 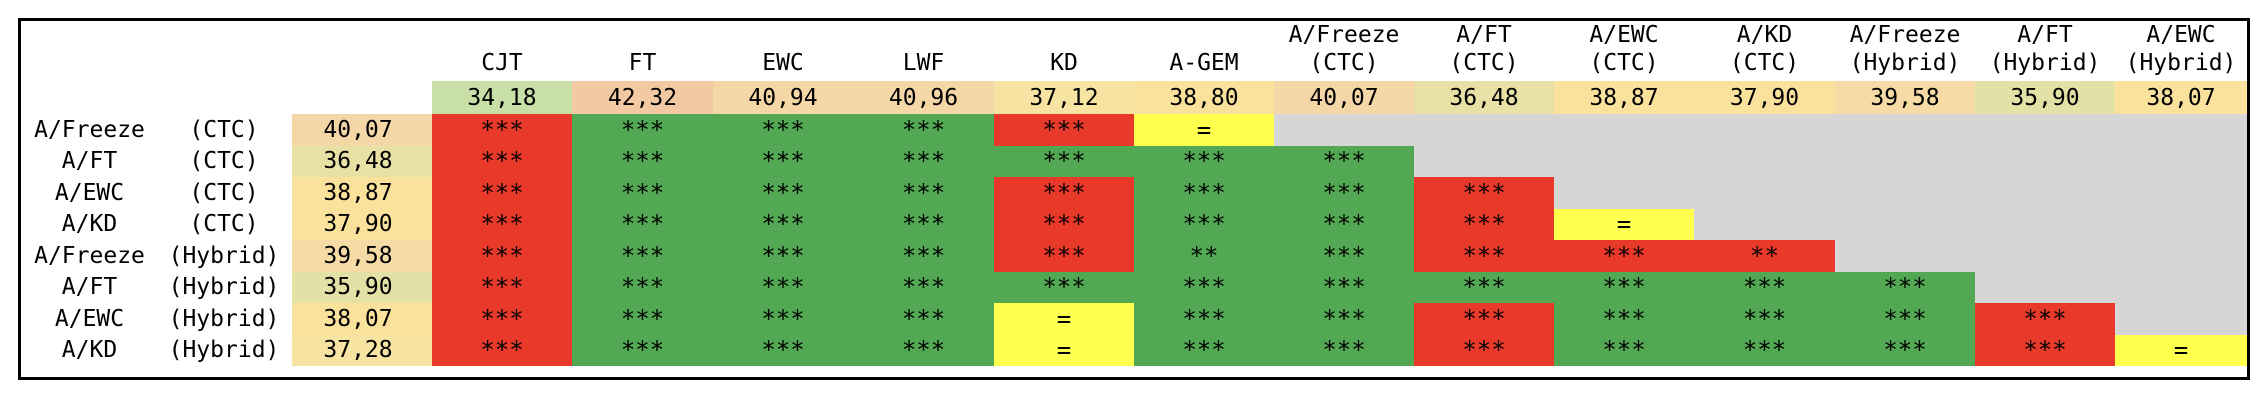 I want to click on column-value: 37,90, so click(x=1764, y=97).